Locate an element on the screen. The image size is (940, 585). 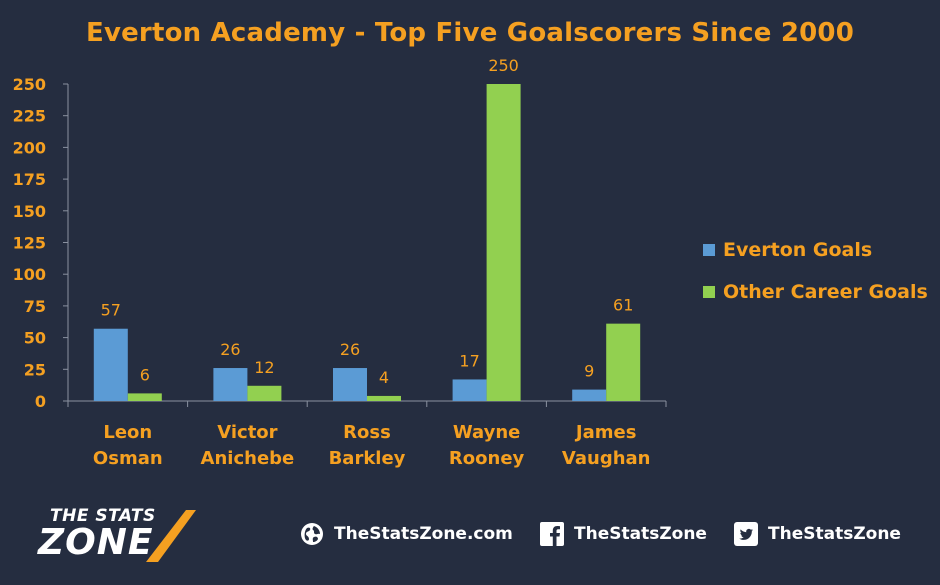
category-label: Leon is located at coordinates (127, 432).